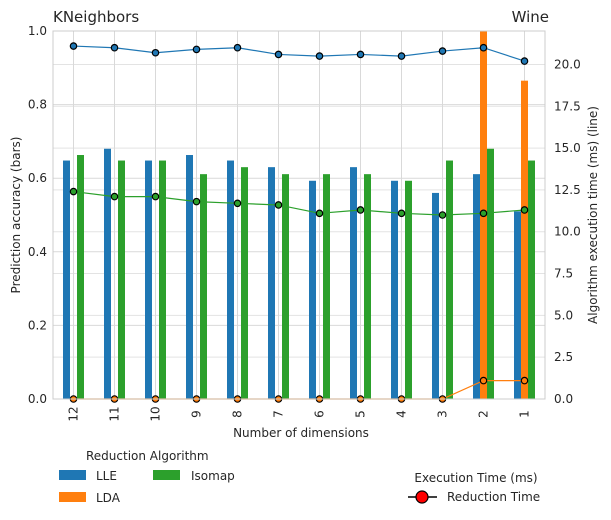 This screenshot has width=611, height=520. I want to click on x-tick-label: 2, so click(484, 414).